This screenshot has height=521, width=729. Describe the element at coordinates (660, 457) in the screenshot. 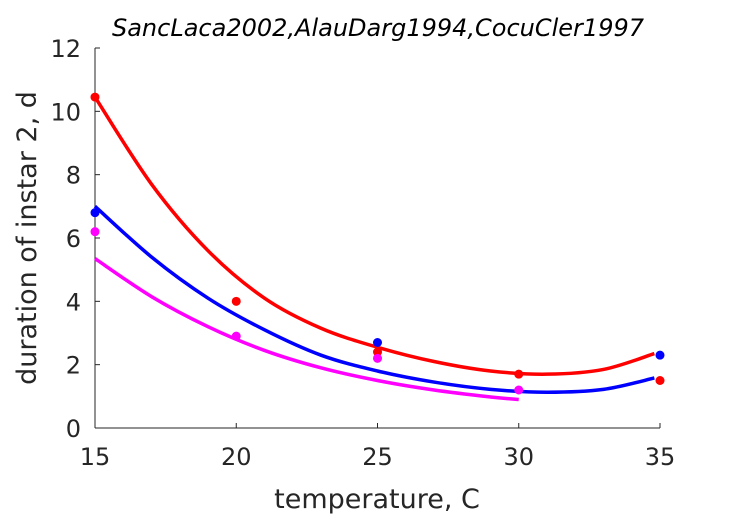

I see `x-tick-label: 35` at that location.